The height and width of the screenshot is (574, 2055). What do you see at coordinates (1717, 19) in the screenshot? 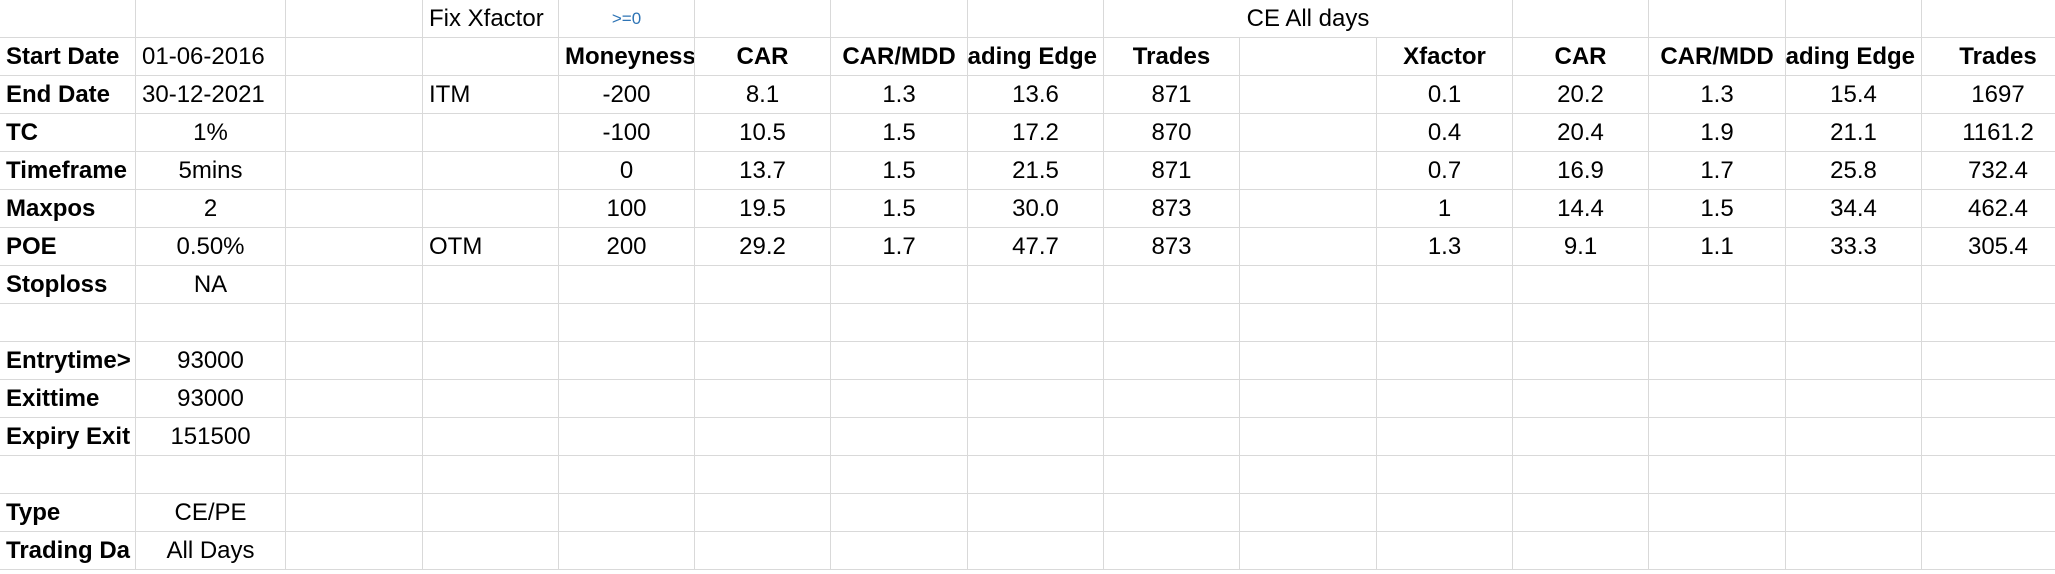
I see `cell-r1-c13` at bounding box center [1717, 19].